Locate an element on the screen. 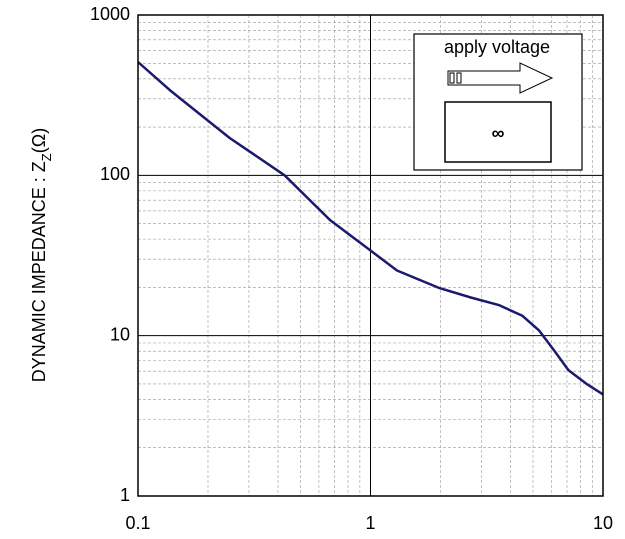 Image resolution: width=625 pixels, height=539 pixels. inset-symbol: ∞ is located at coordinates (498, 133).